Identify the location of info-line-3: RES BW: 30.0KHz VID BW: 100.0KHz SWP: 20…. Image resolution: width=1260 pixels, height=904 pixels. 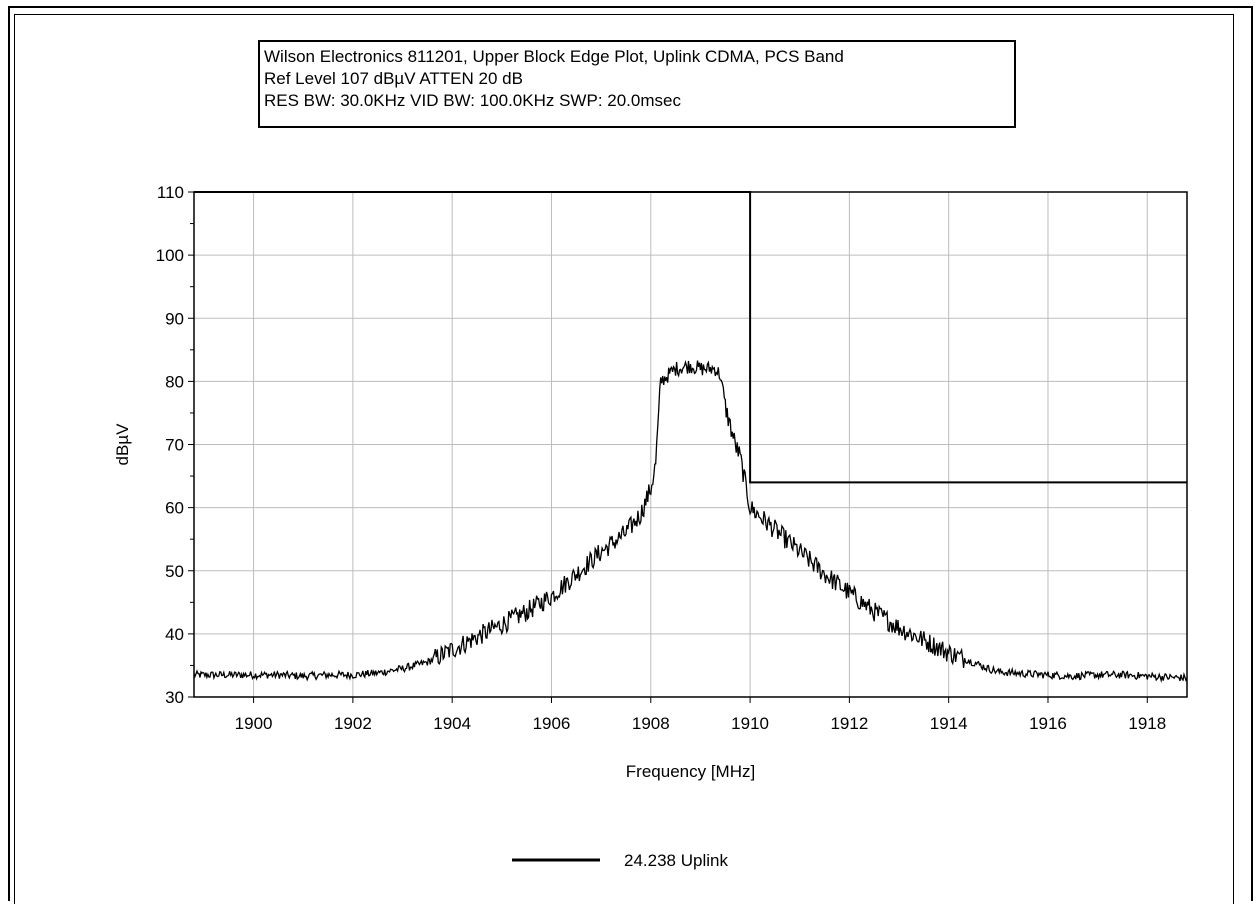
(472, 100).